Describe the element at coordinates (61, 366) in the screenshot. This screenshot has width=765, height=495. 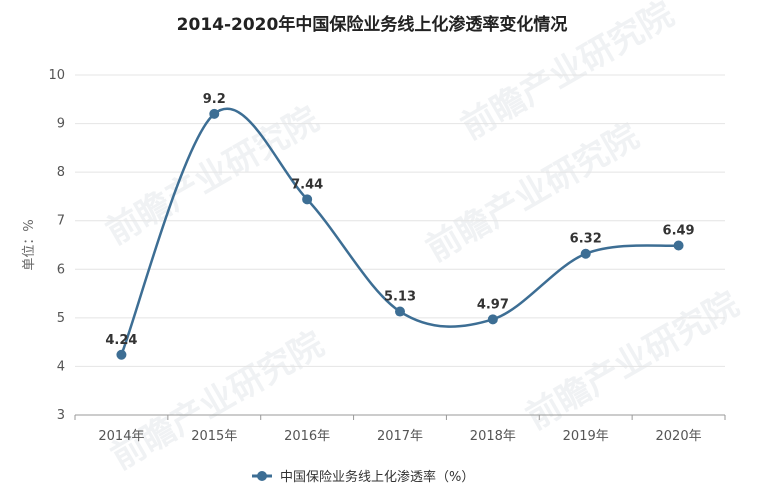
I see `y-tick-label: 4` at that location.